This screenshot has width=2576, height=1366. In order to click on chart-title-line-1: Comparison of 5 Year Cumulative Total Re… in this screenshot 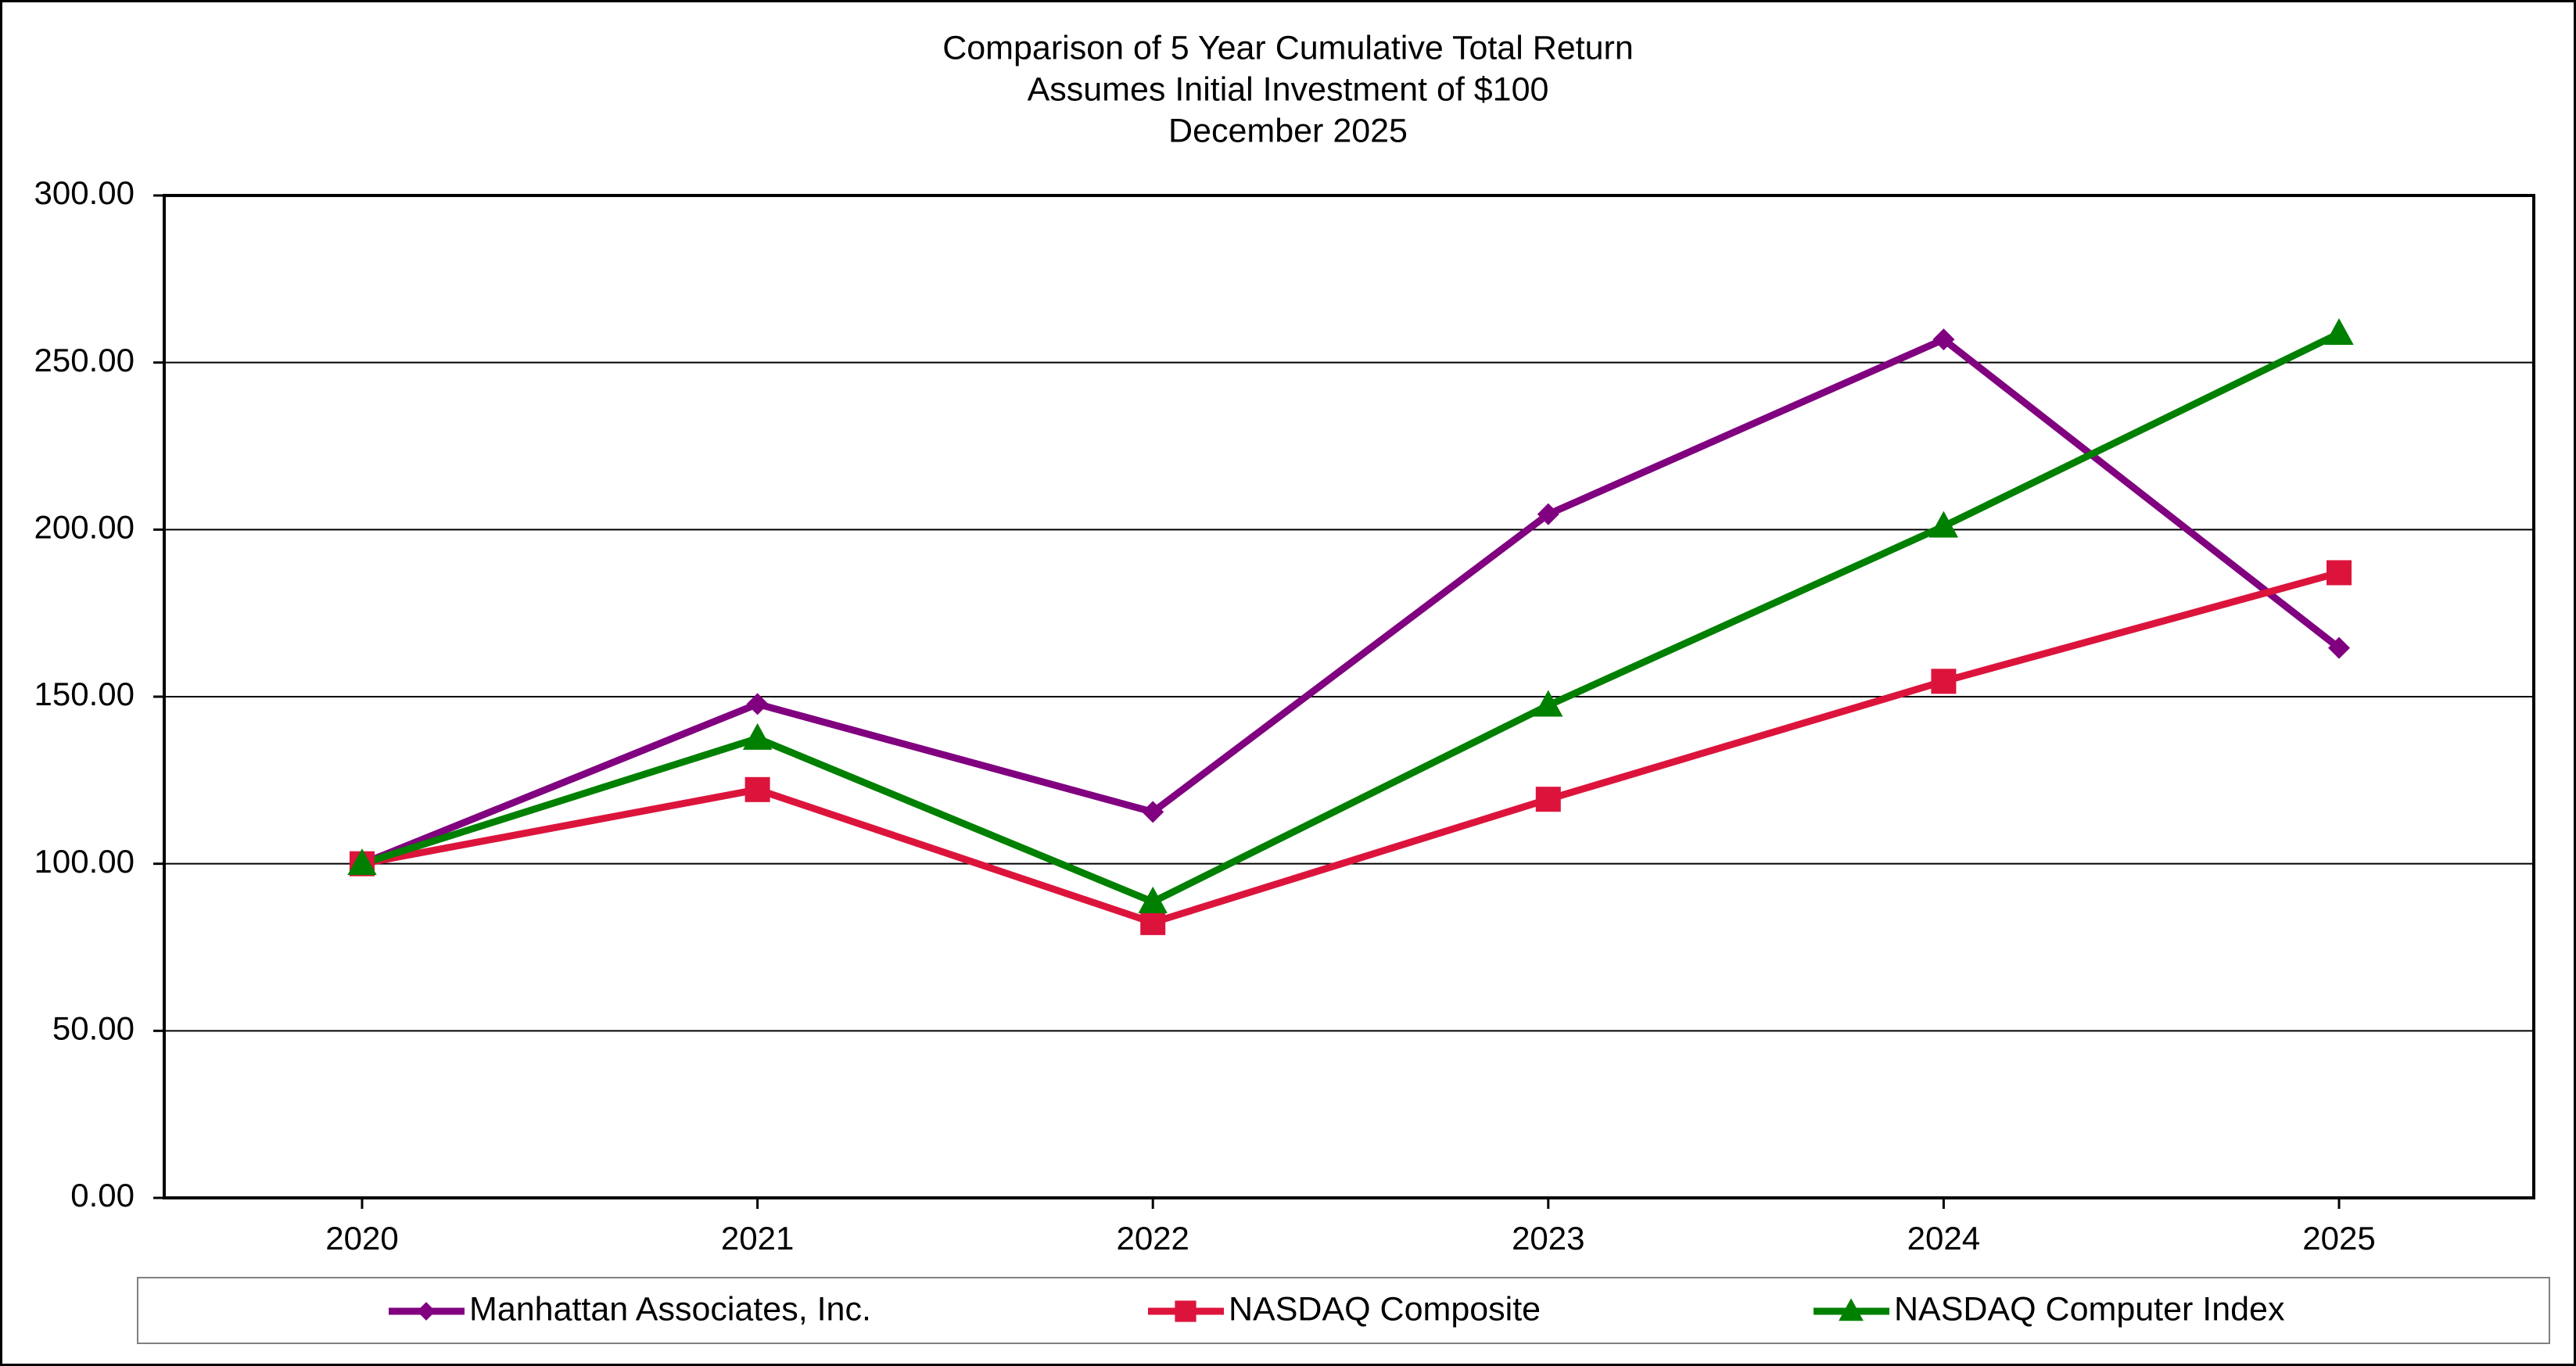, I will do `click(1288, 47)`.